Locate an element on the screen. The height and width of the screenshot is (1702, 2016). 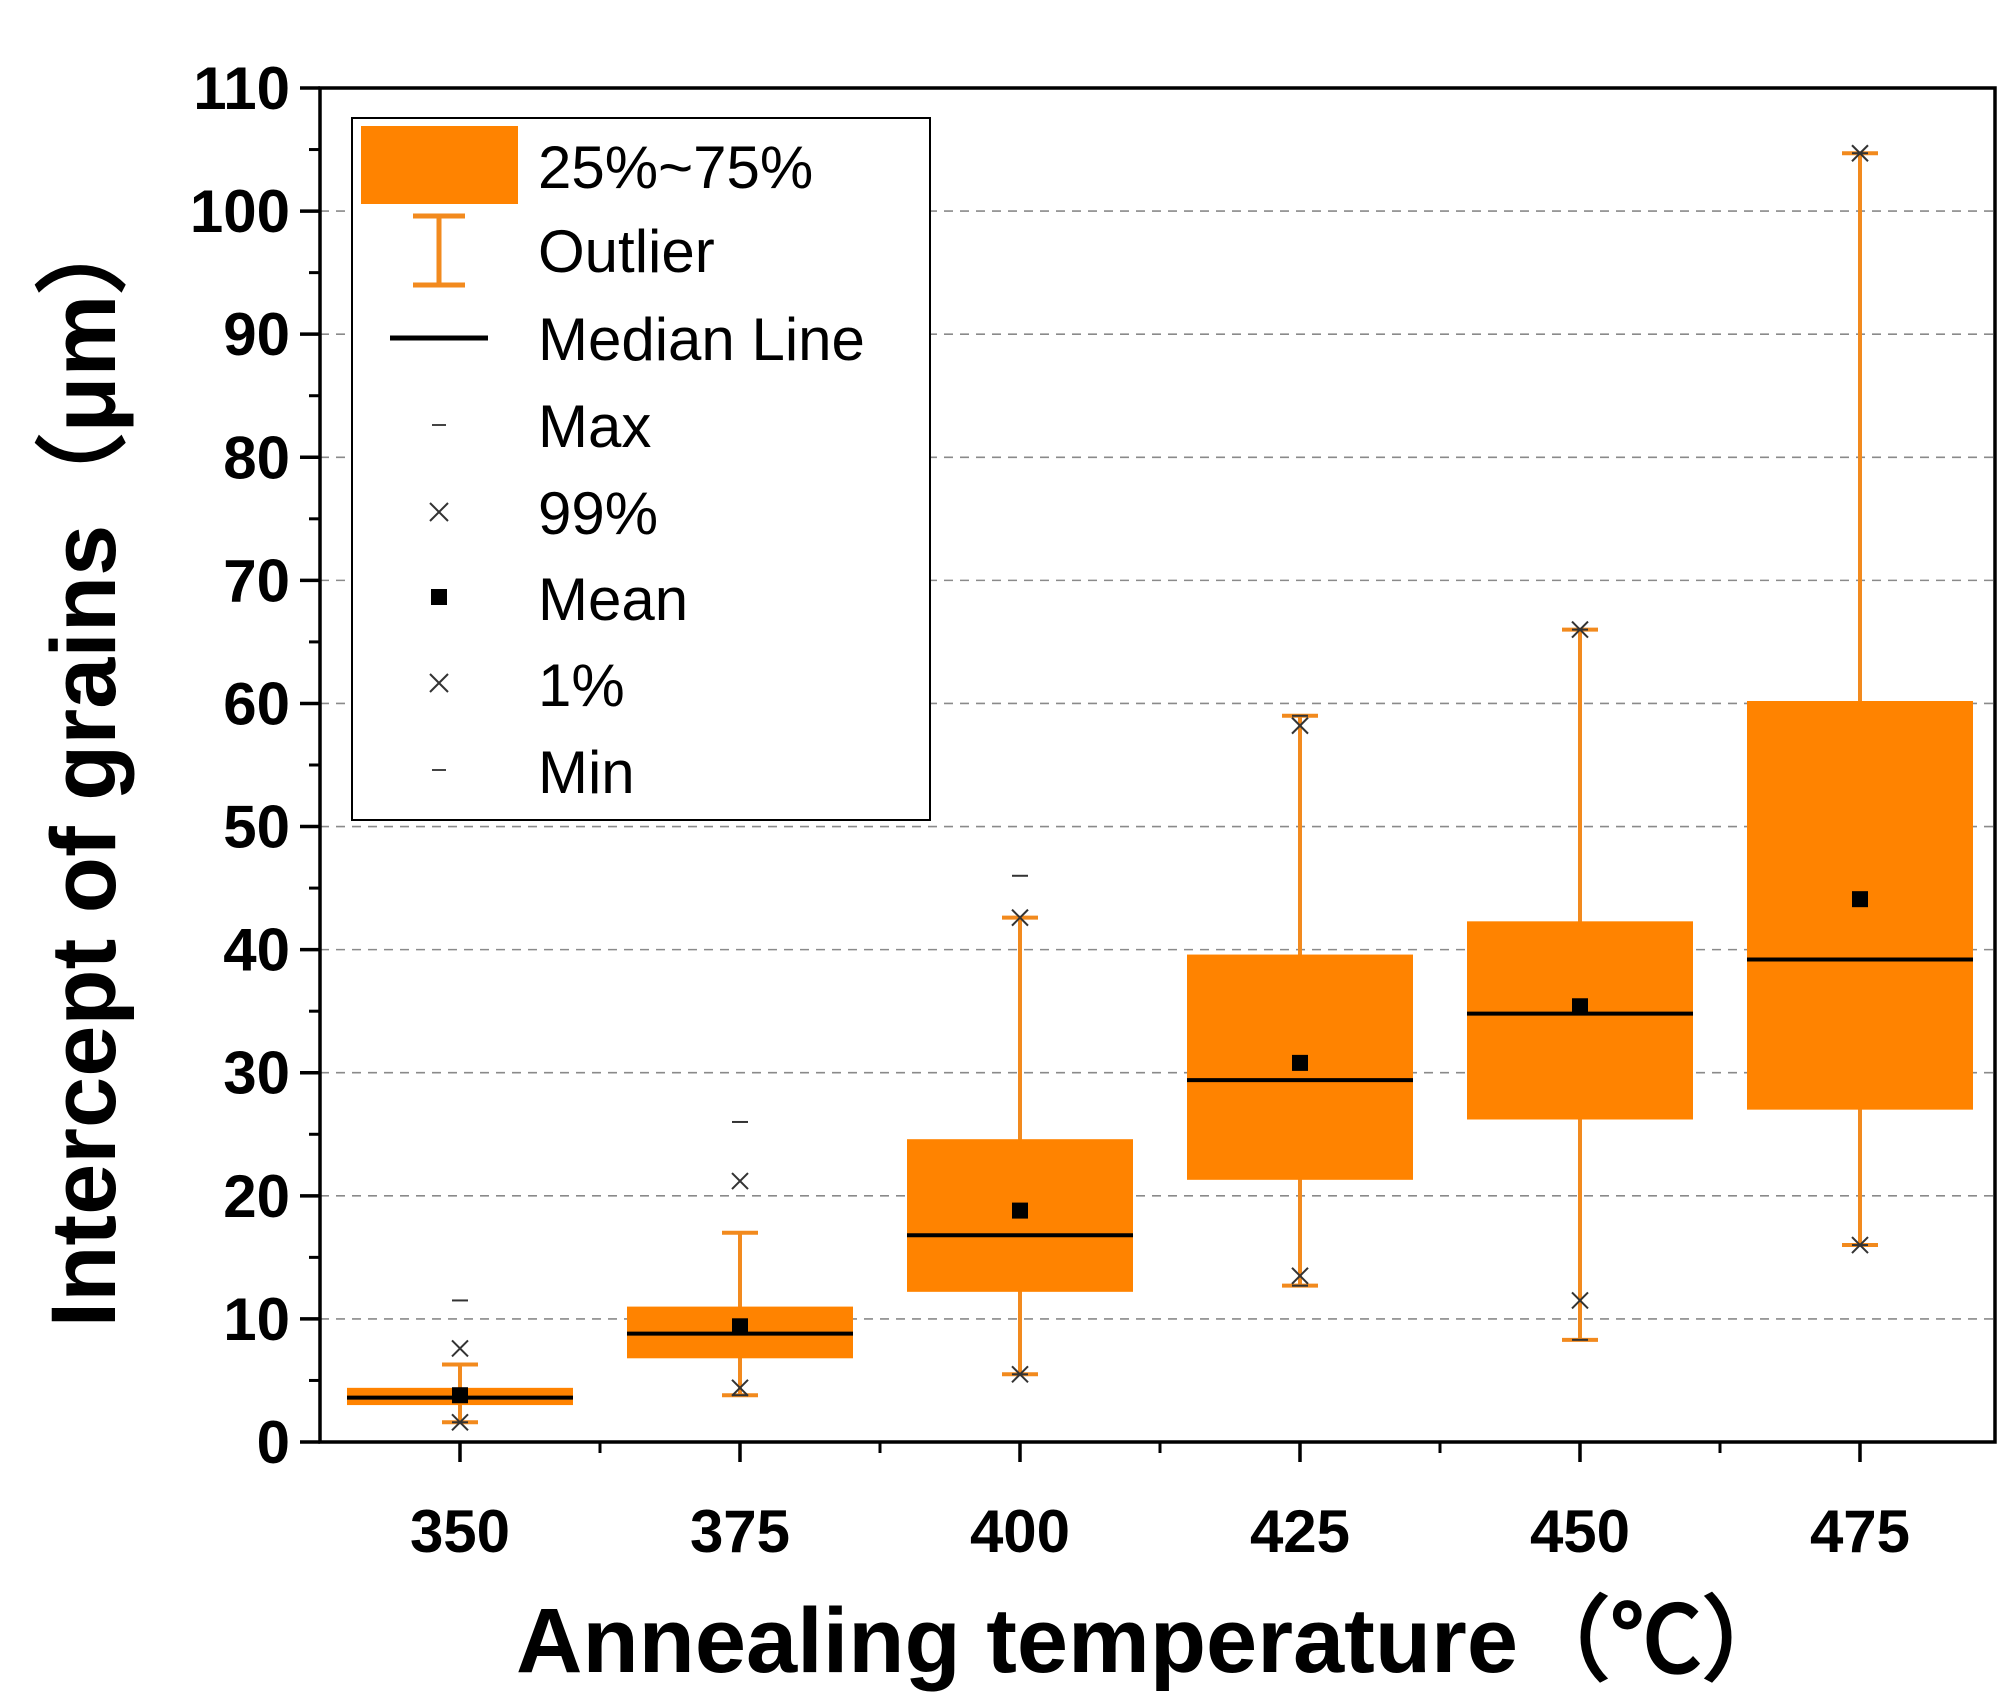
y-tick-label: 80 is located at coordinates (256, 457).